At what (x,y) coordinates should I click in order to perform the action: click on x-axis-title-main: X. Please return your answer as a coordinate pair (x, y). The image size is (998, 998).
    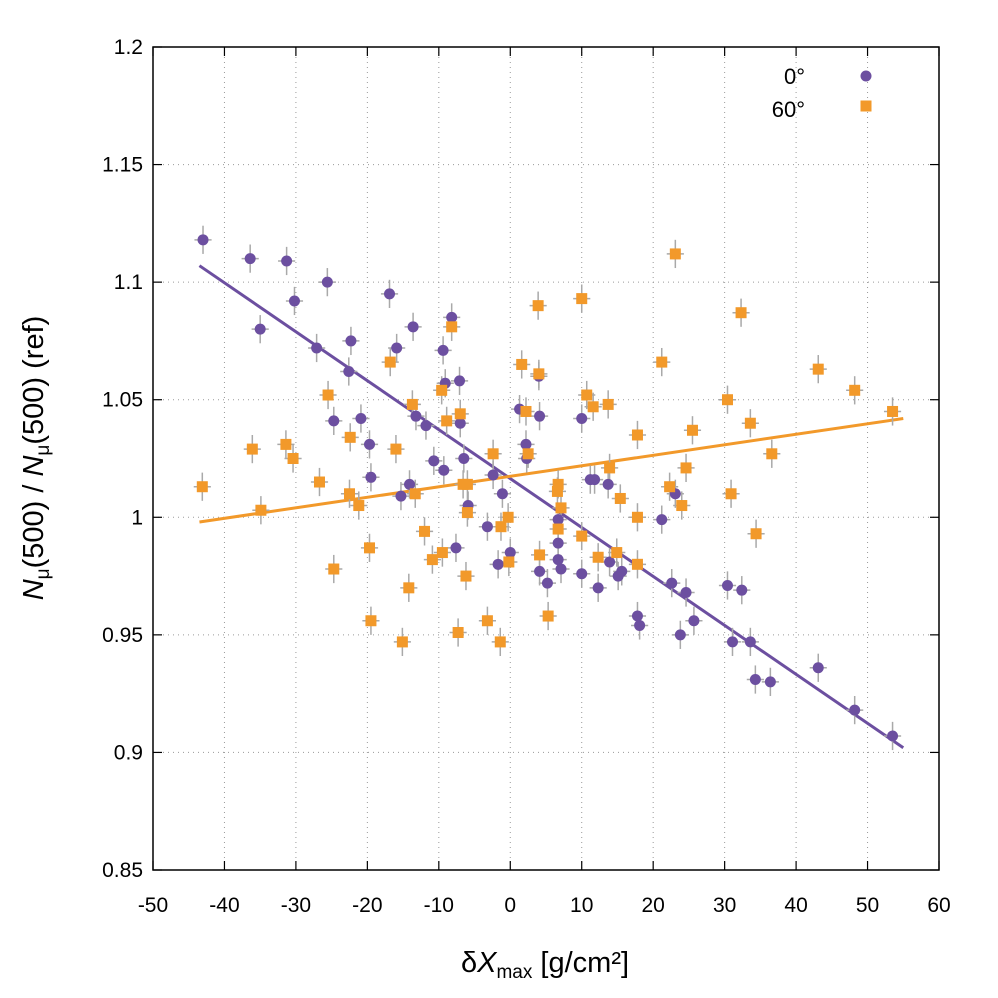
    Looking at the image, I should click on (487, 963).